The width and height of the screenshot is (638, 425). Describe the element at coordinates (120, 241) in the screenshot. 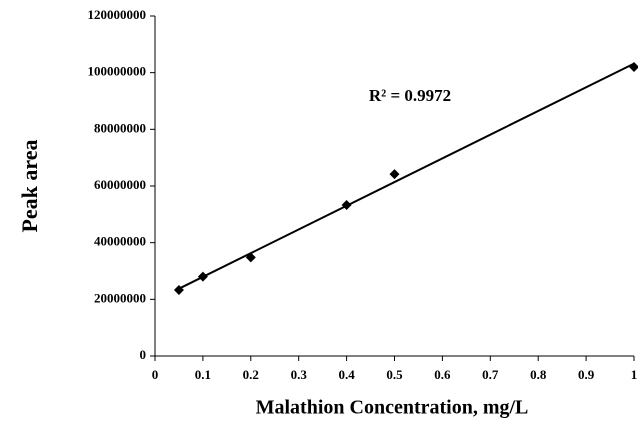

I see `y-tick-label: 40000000` at that location.